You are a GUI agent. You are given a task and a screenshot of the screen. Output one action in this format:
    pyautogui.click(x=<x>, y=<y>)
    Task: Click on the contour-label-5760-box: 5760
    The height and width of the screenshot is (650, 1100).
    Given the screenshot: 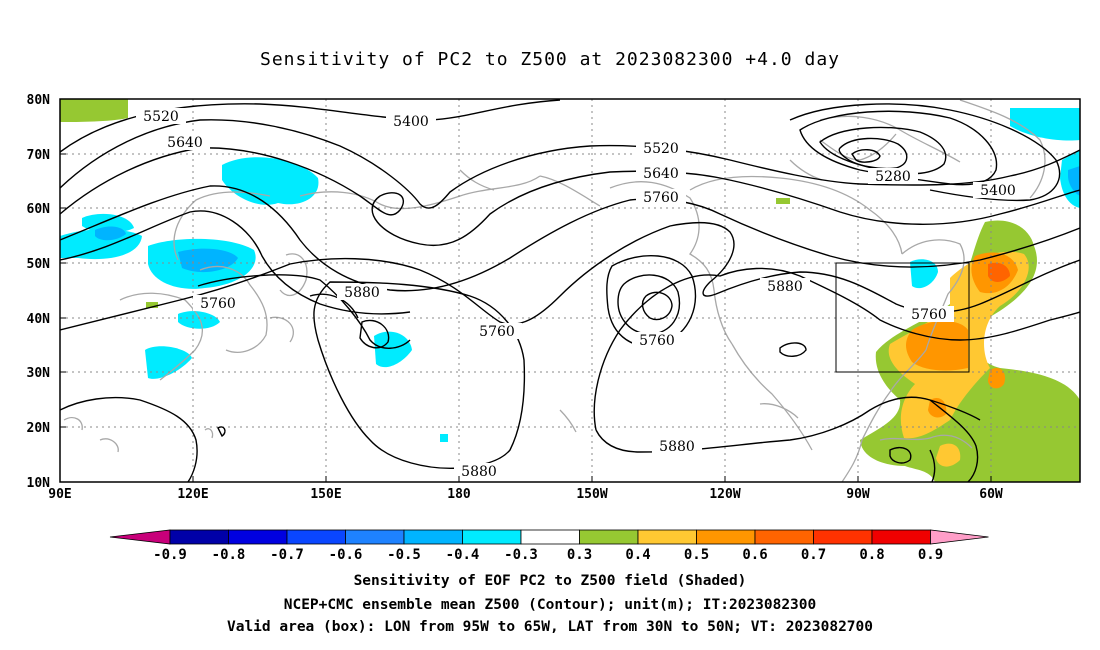 What is the action you would take?
    pyautogui.click(x=929, y=314)
    